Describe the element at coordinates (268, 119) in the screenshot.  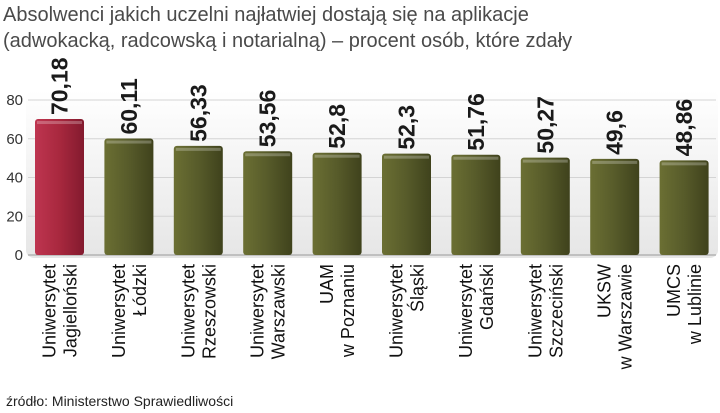
I see `value-label: 53,56` at that location.